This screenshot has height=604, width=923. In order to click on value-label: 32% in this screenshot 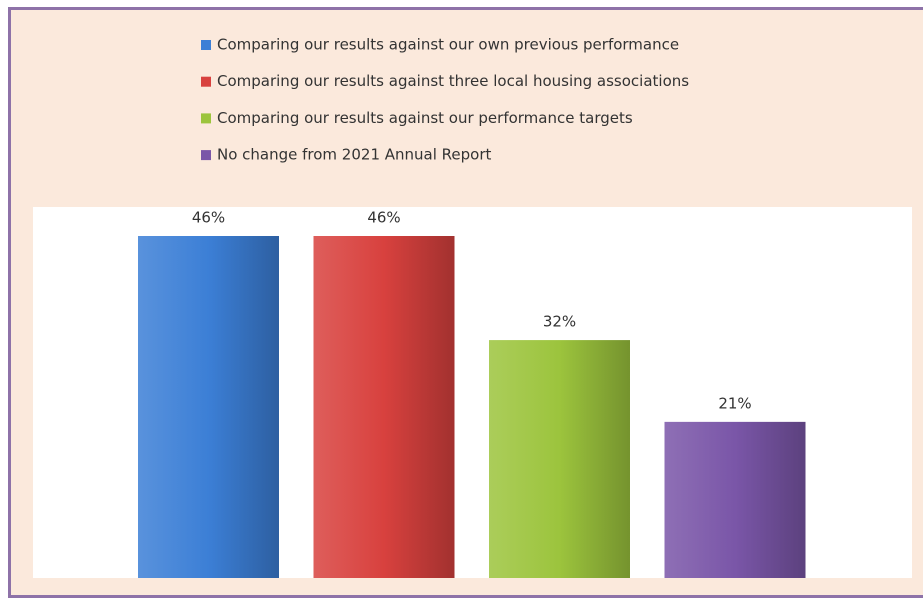, I will do `click(559, 322)`.